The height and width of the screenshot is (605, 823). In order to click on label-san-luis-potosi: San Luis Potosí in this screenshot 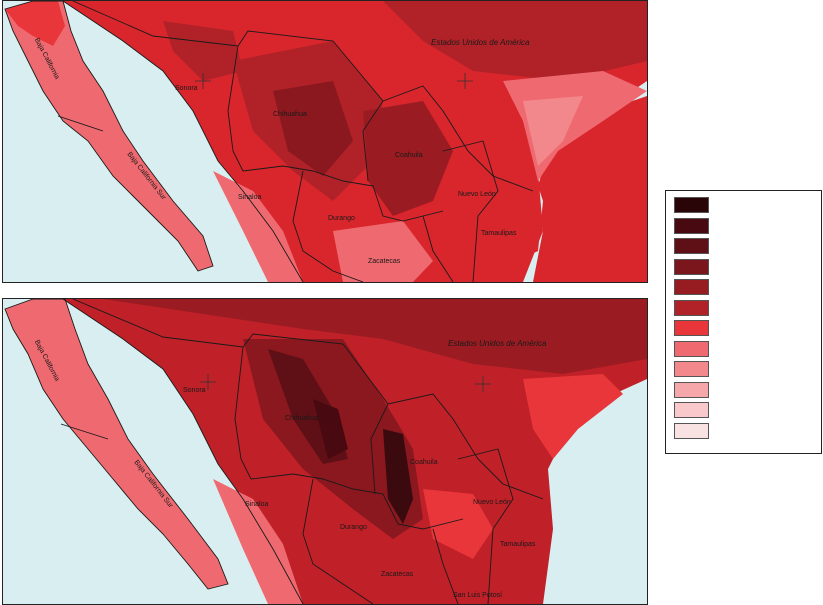, I will do `click(478, 595)`.